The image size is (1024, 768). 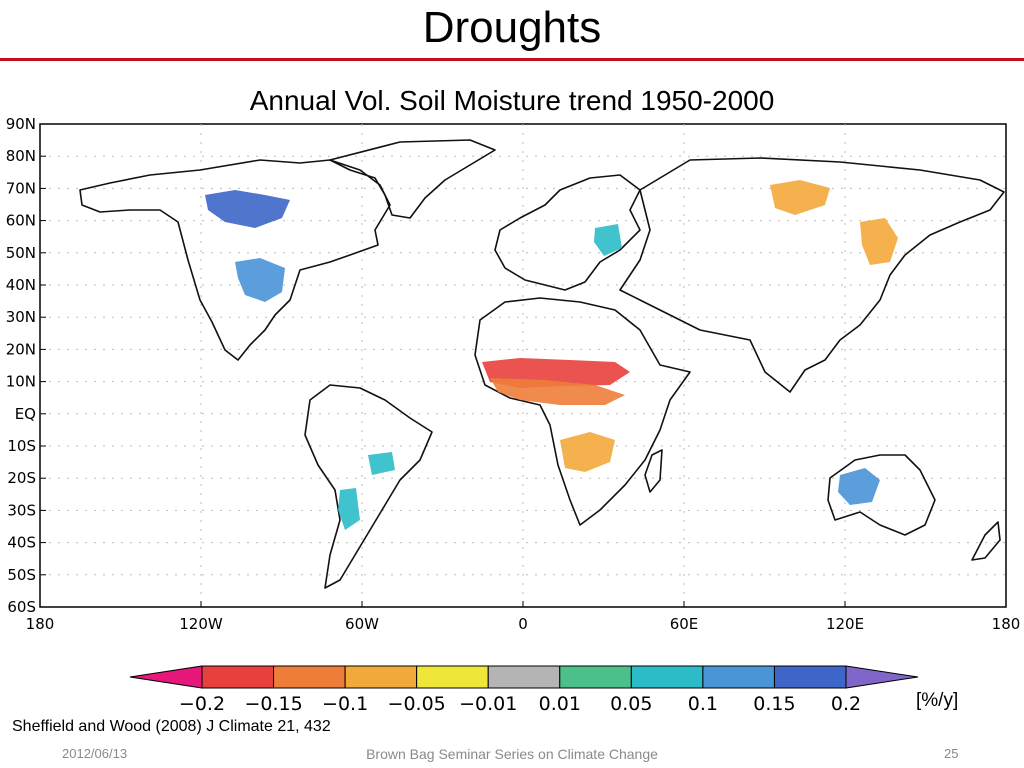 I want to click on africa-outline, so click(x=582, y=411).